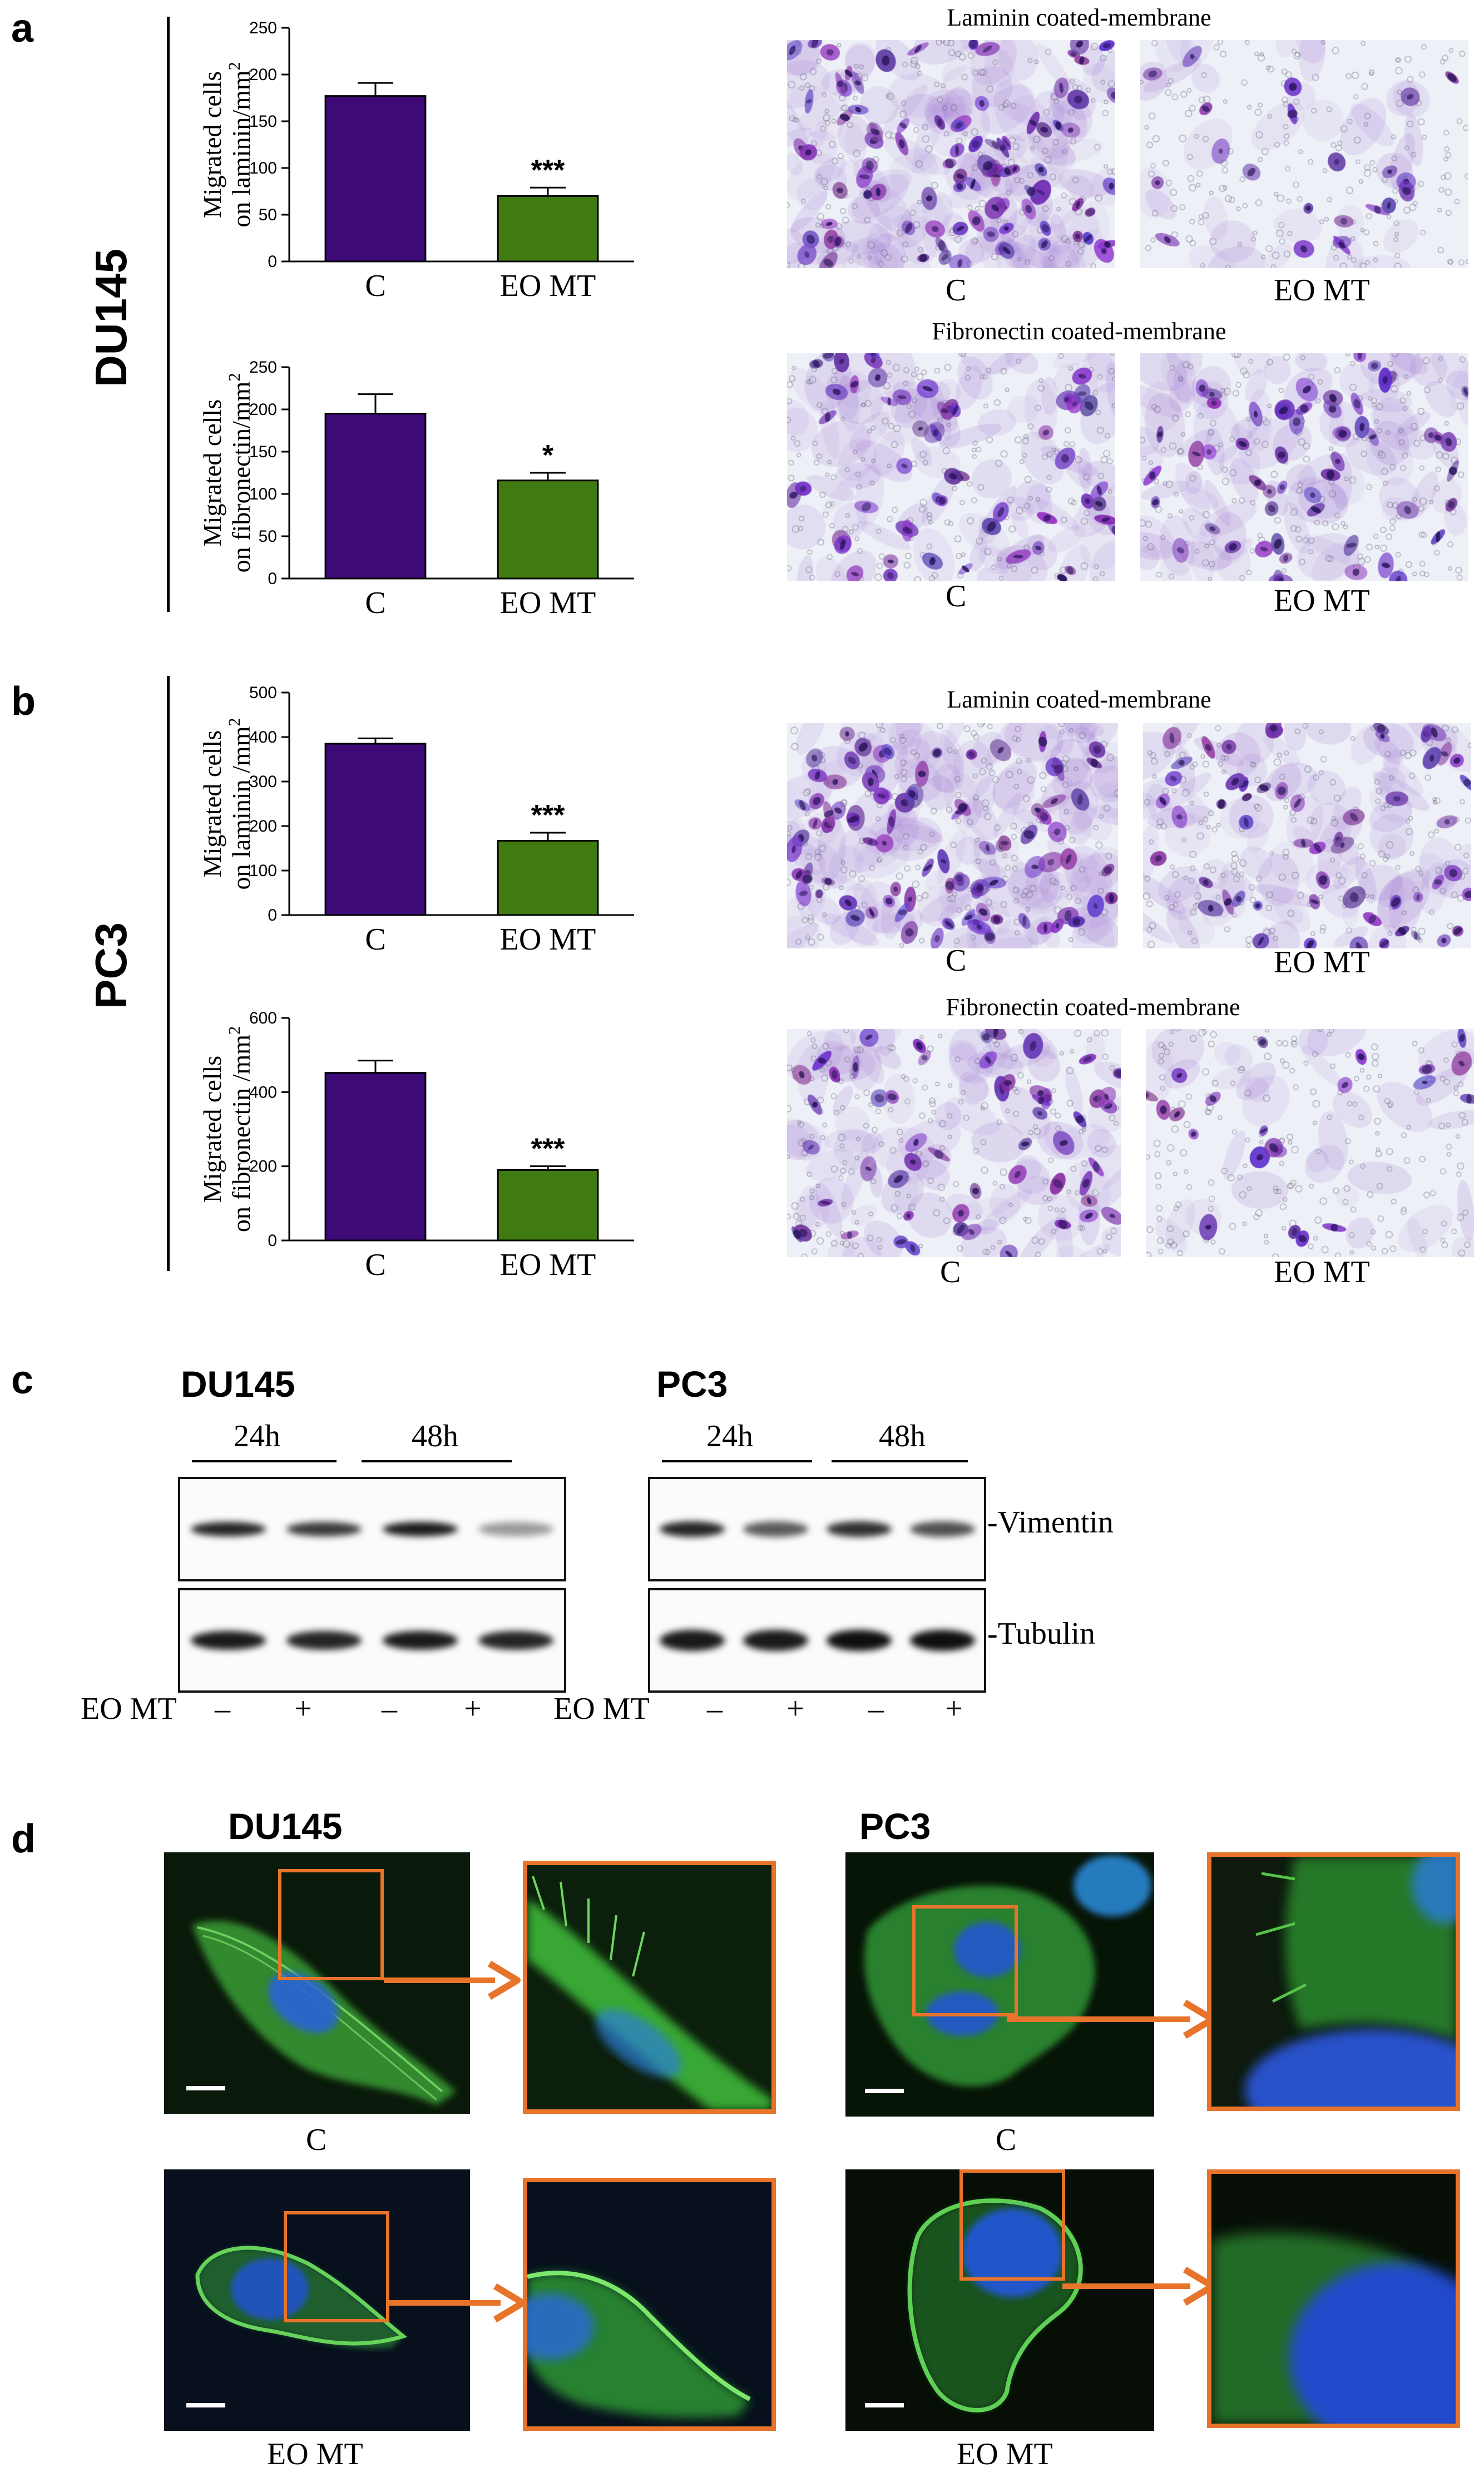 The width and height of the screenshot is (1484, 2472). I want to click on fluo-title-pc3: PC3, so click(895, 1826).